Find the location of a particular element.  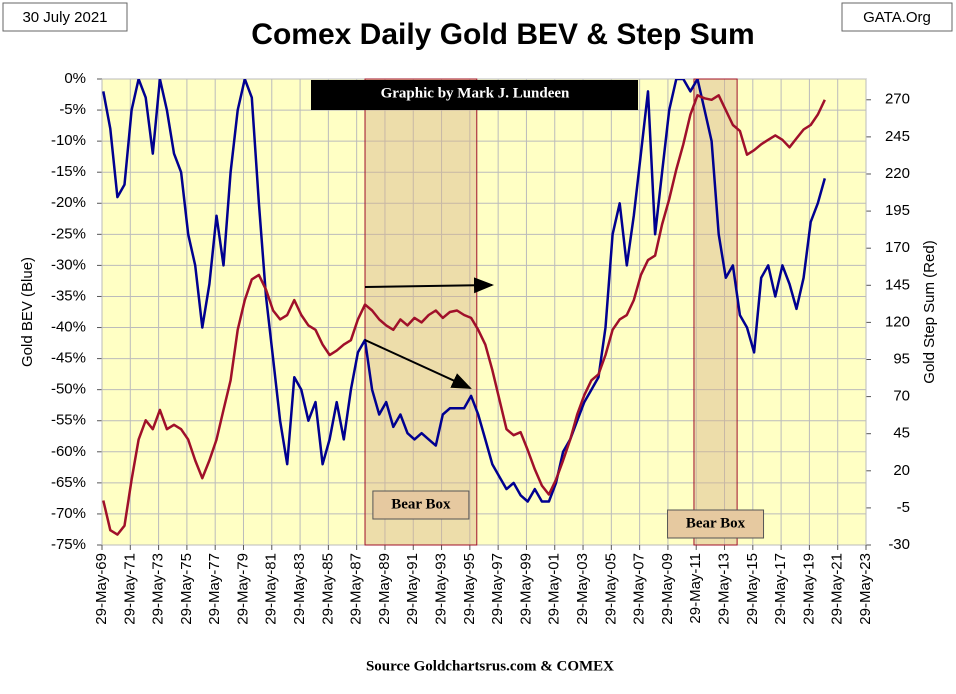

x-tick-label: 29-May-23 is located at coordinates (865, 589).